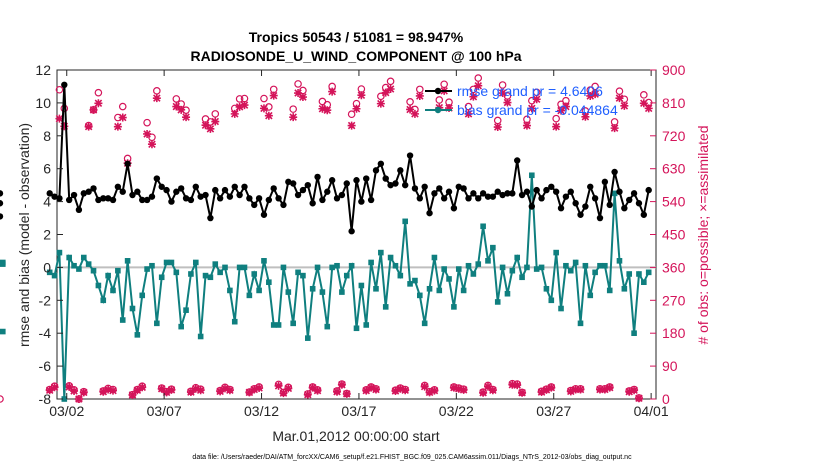  What do you see at coordinates (670, 366) in the screenshot?
I see `y-right-tick-label: 90` at bounding box center [670, 366].